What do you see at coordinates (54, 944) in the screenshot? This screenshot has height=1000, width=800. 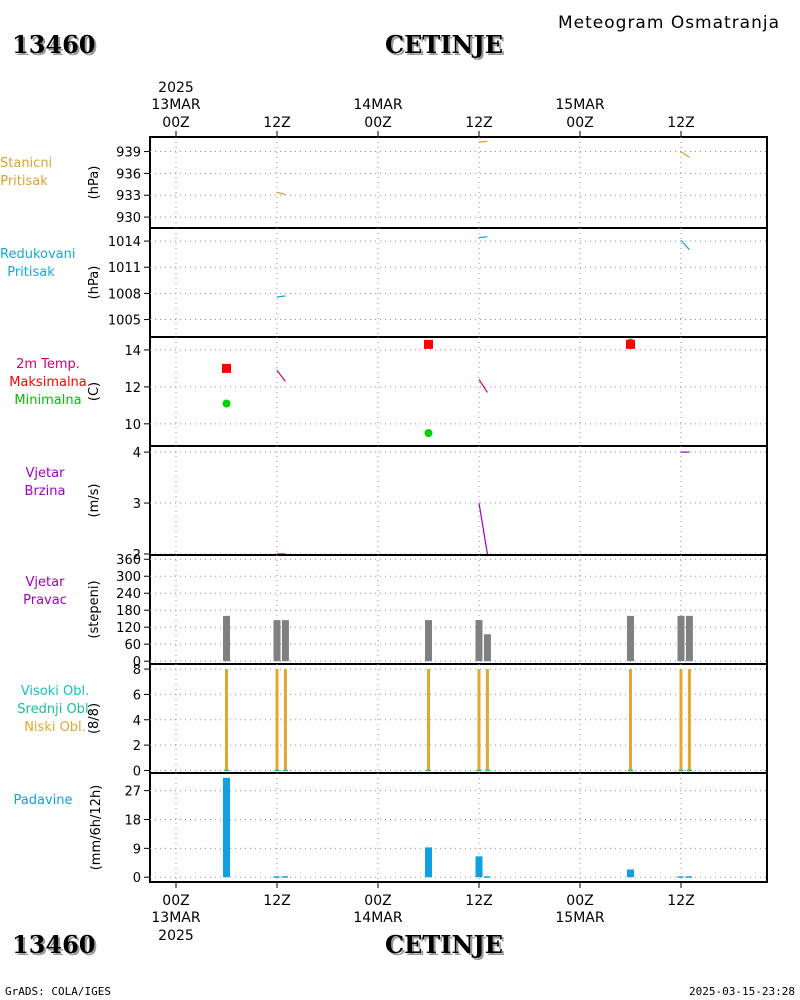 I see `station-id-bottom: 13460` at bounding box center [54, 944].